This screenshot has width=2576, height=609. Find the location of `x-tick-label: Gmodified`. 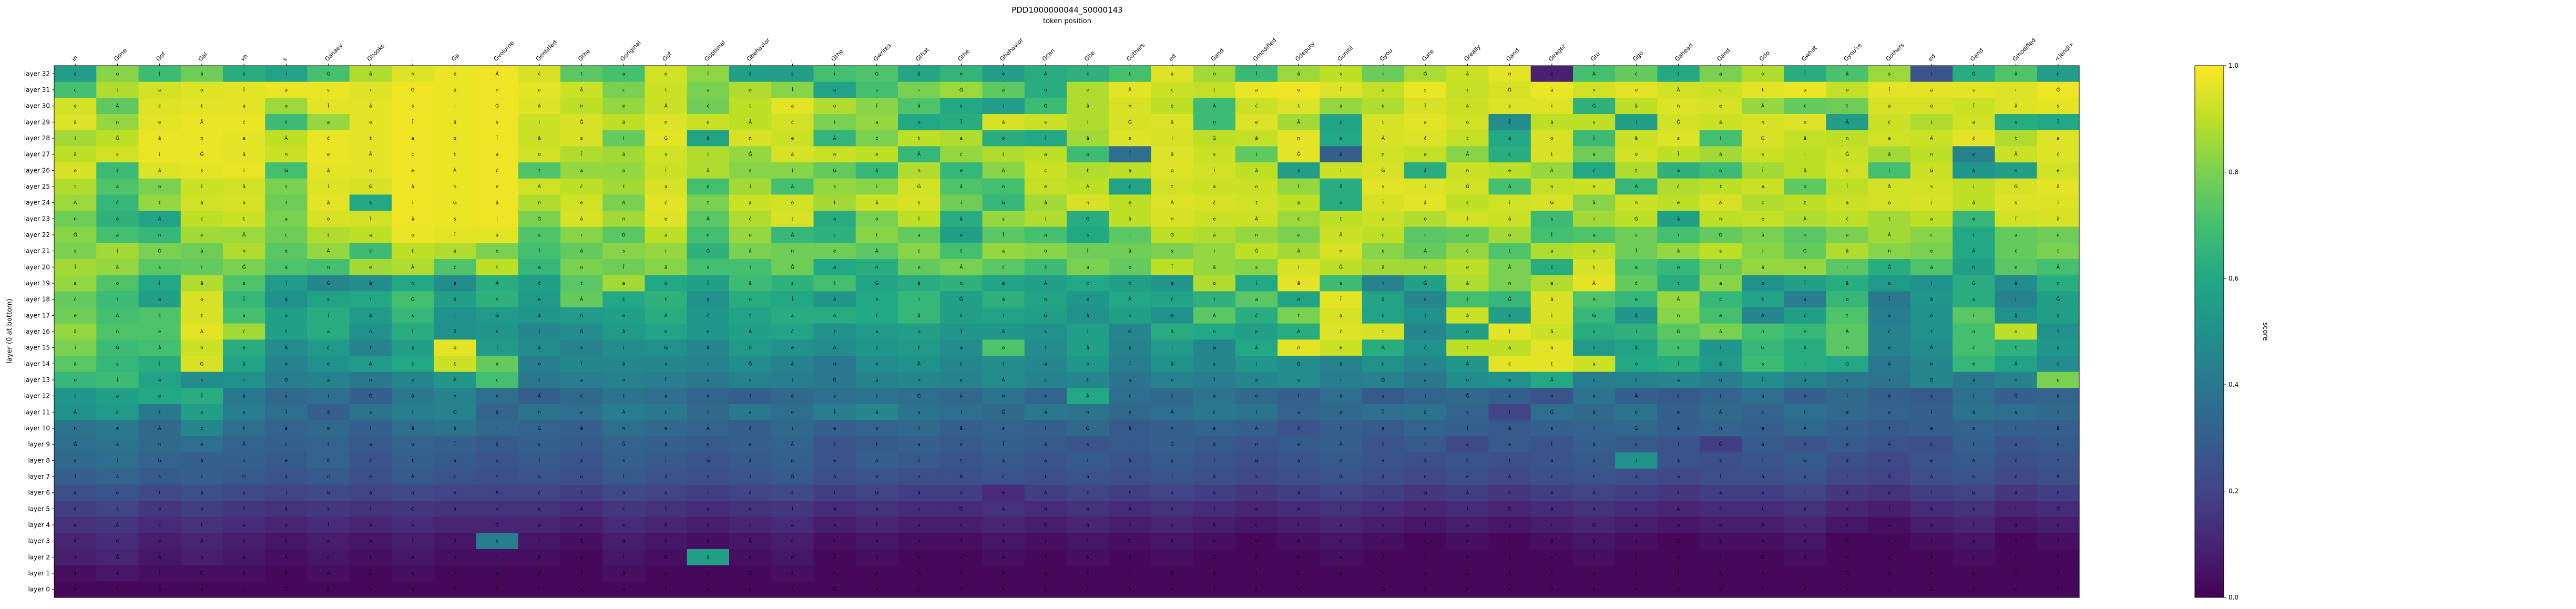

x-tick-label: Gmodified is located at coordinates (2024, 50).